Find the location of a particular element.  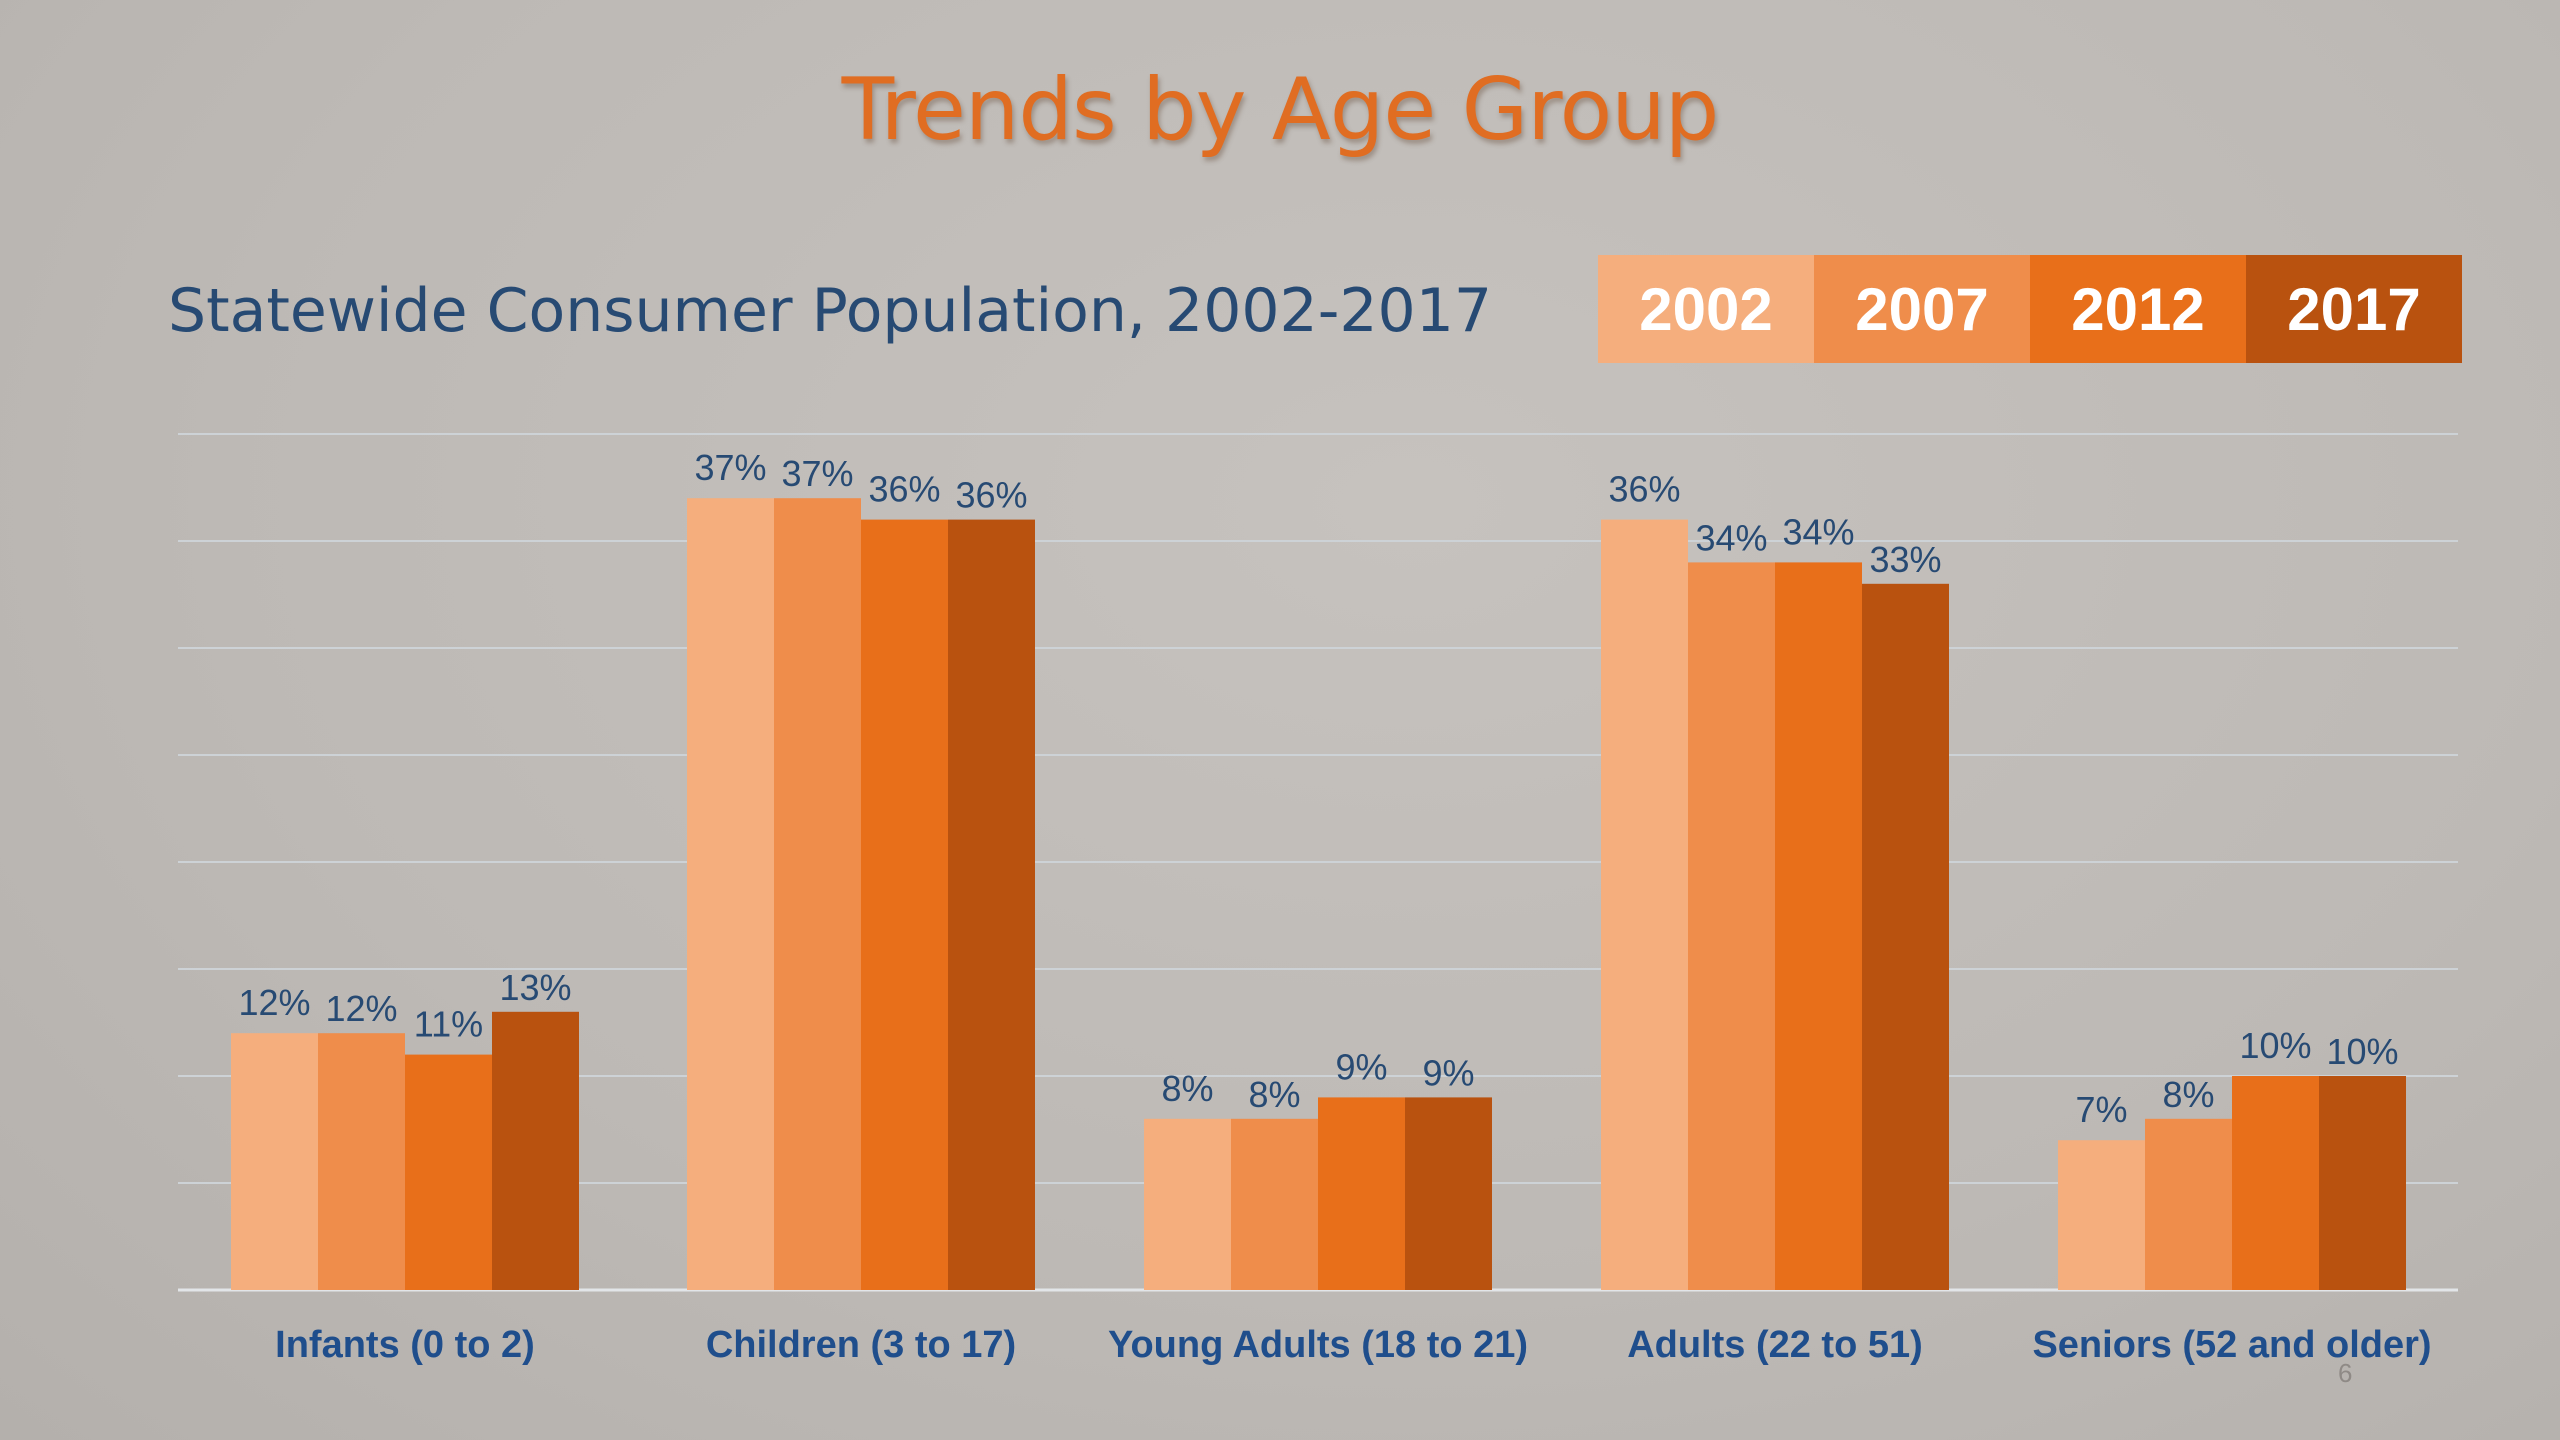

category-label: Adults (22 to 51) is located at coordinates (1775, 1345).